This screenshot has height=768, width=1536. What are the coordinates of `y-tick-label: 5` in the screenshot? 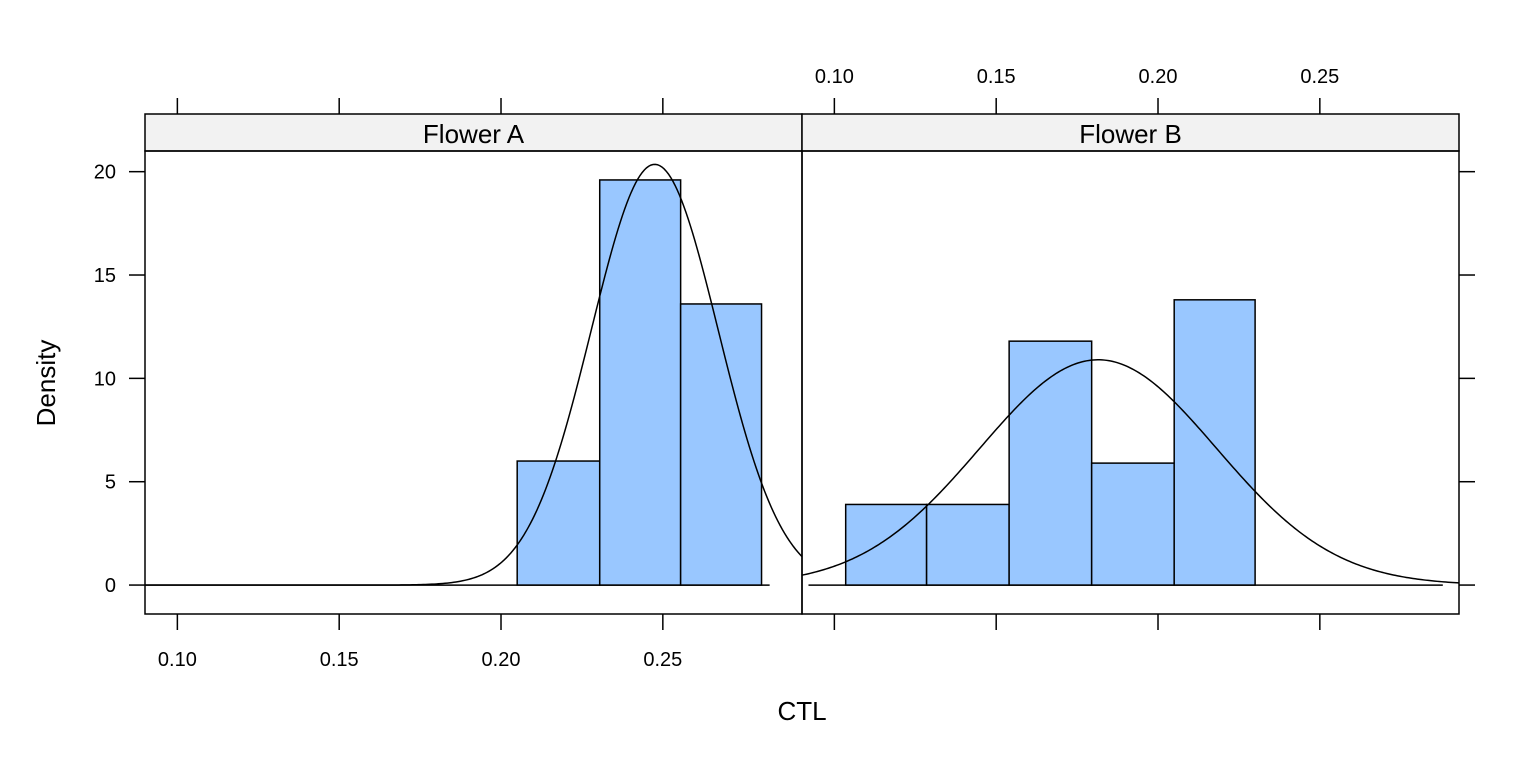 It's located at (110, 483).